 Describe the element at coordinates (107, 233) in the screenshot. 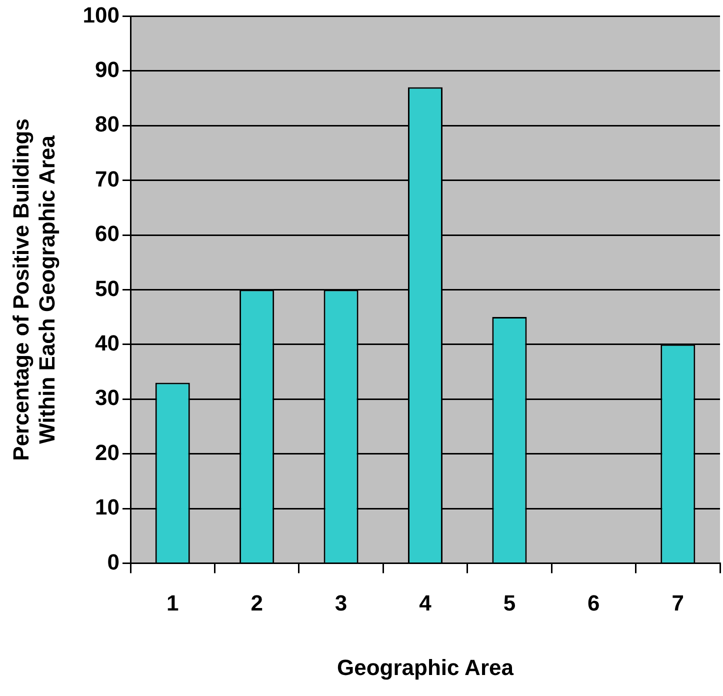

I see `y-tick-label: 60` at that location.